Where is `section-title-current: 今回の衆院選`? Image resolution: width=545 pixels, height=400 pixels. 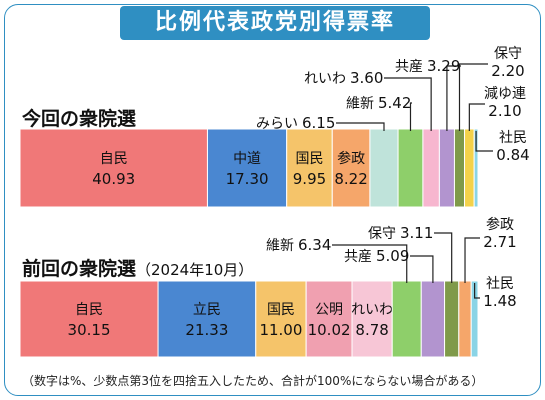 section-title-current: 今回の衆院選 is located at coordinates (79, 117).